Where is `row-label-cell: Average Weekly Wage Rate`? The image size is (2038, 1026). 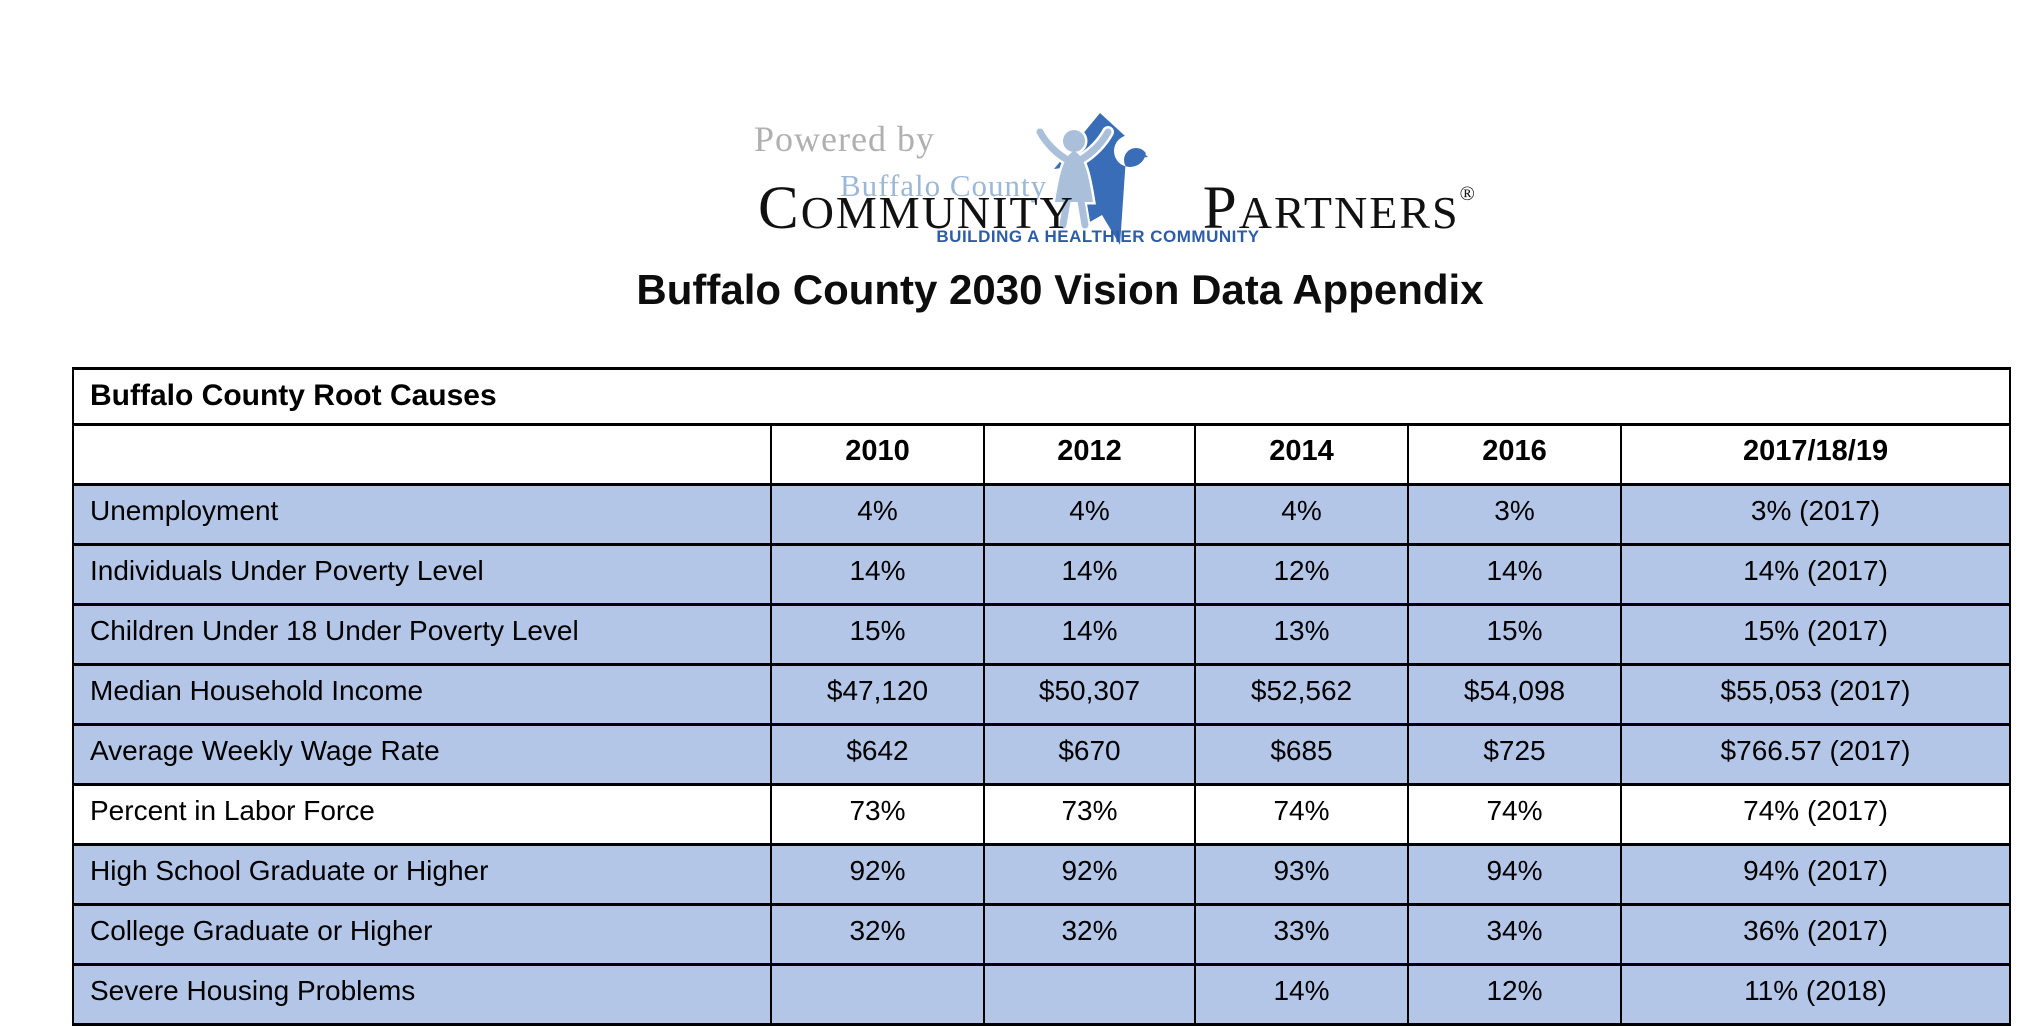 row-label-cell: Average Weekly Wage Rate is located at coordinates (422, 754).